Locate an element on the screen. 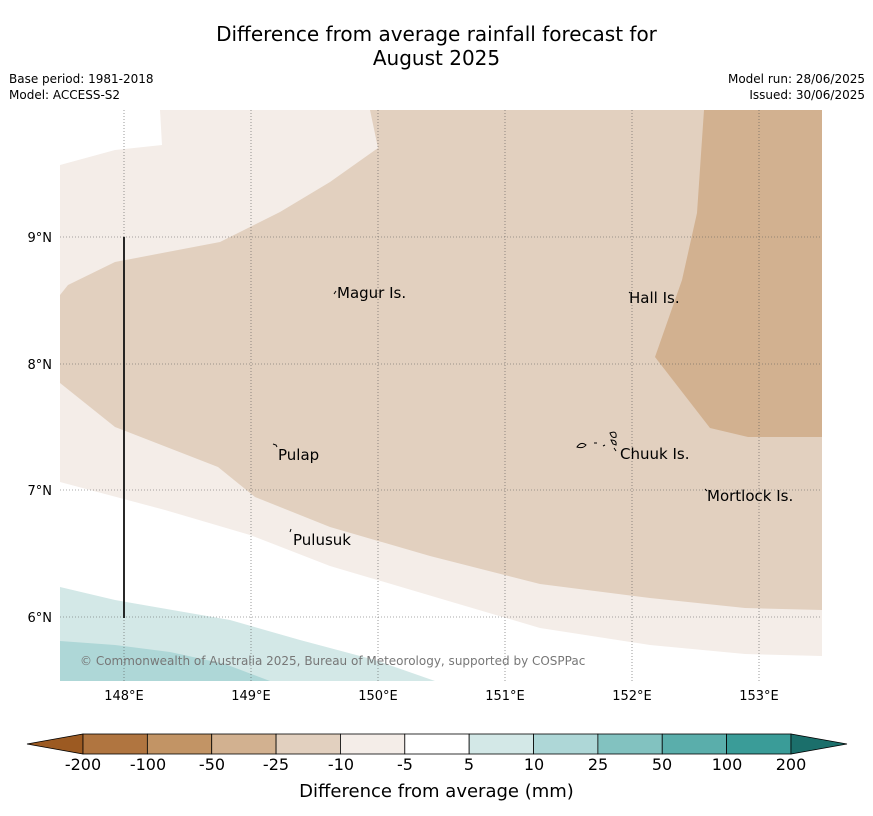 The image size is (873, 816). lat-label: 8°N is located at coordinates (40, 365).